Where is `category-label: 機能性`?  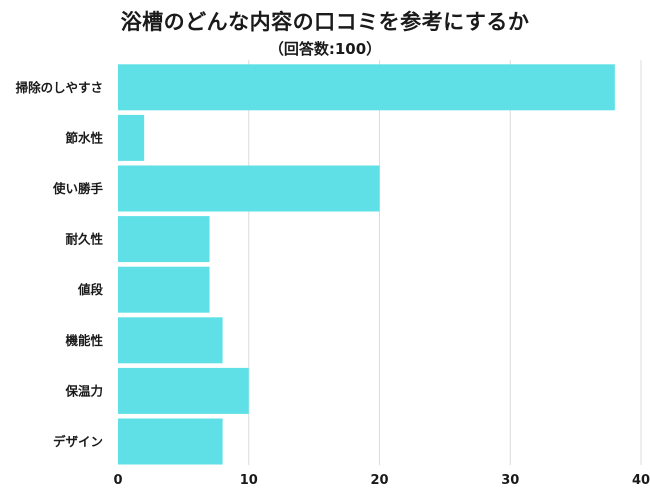 category-label: 機能性 is located at coordinates (84, 340).